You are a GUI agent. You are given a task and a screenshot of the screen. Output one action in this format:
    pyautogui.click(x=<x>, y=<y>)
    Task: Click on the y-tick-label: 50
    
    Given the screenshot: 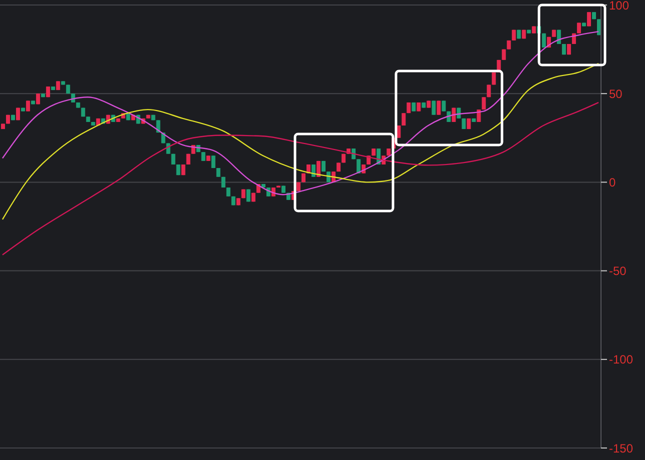 What is the action you would take?
    pyautogui.click(x=616, y=93)
    